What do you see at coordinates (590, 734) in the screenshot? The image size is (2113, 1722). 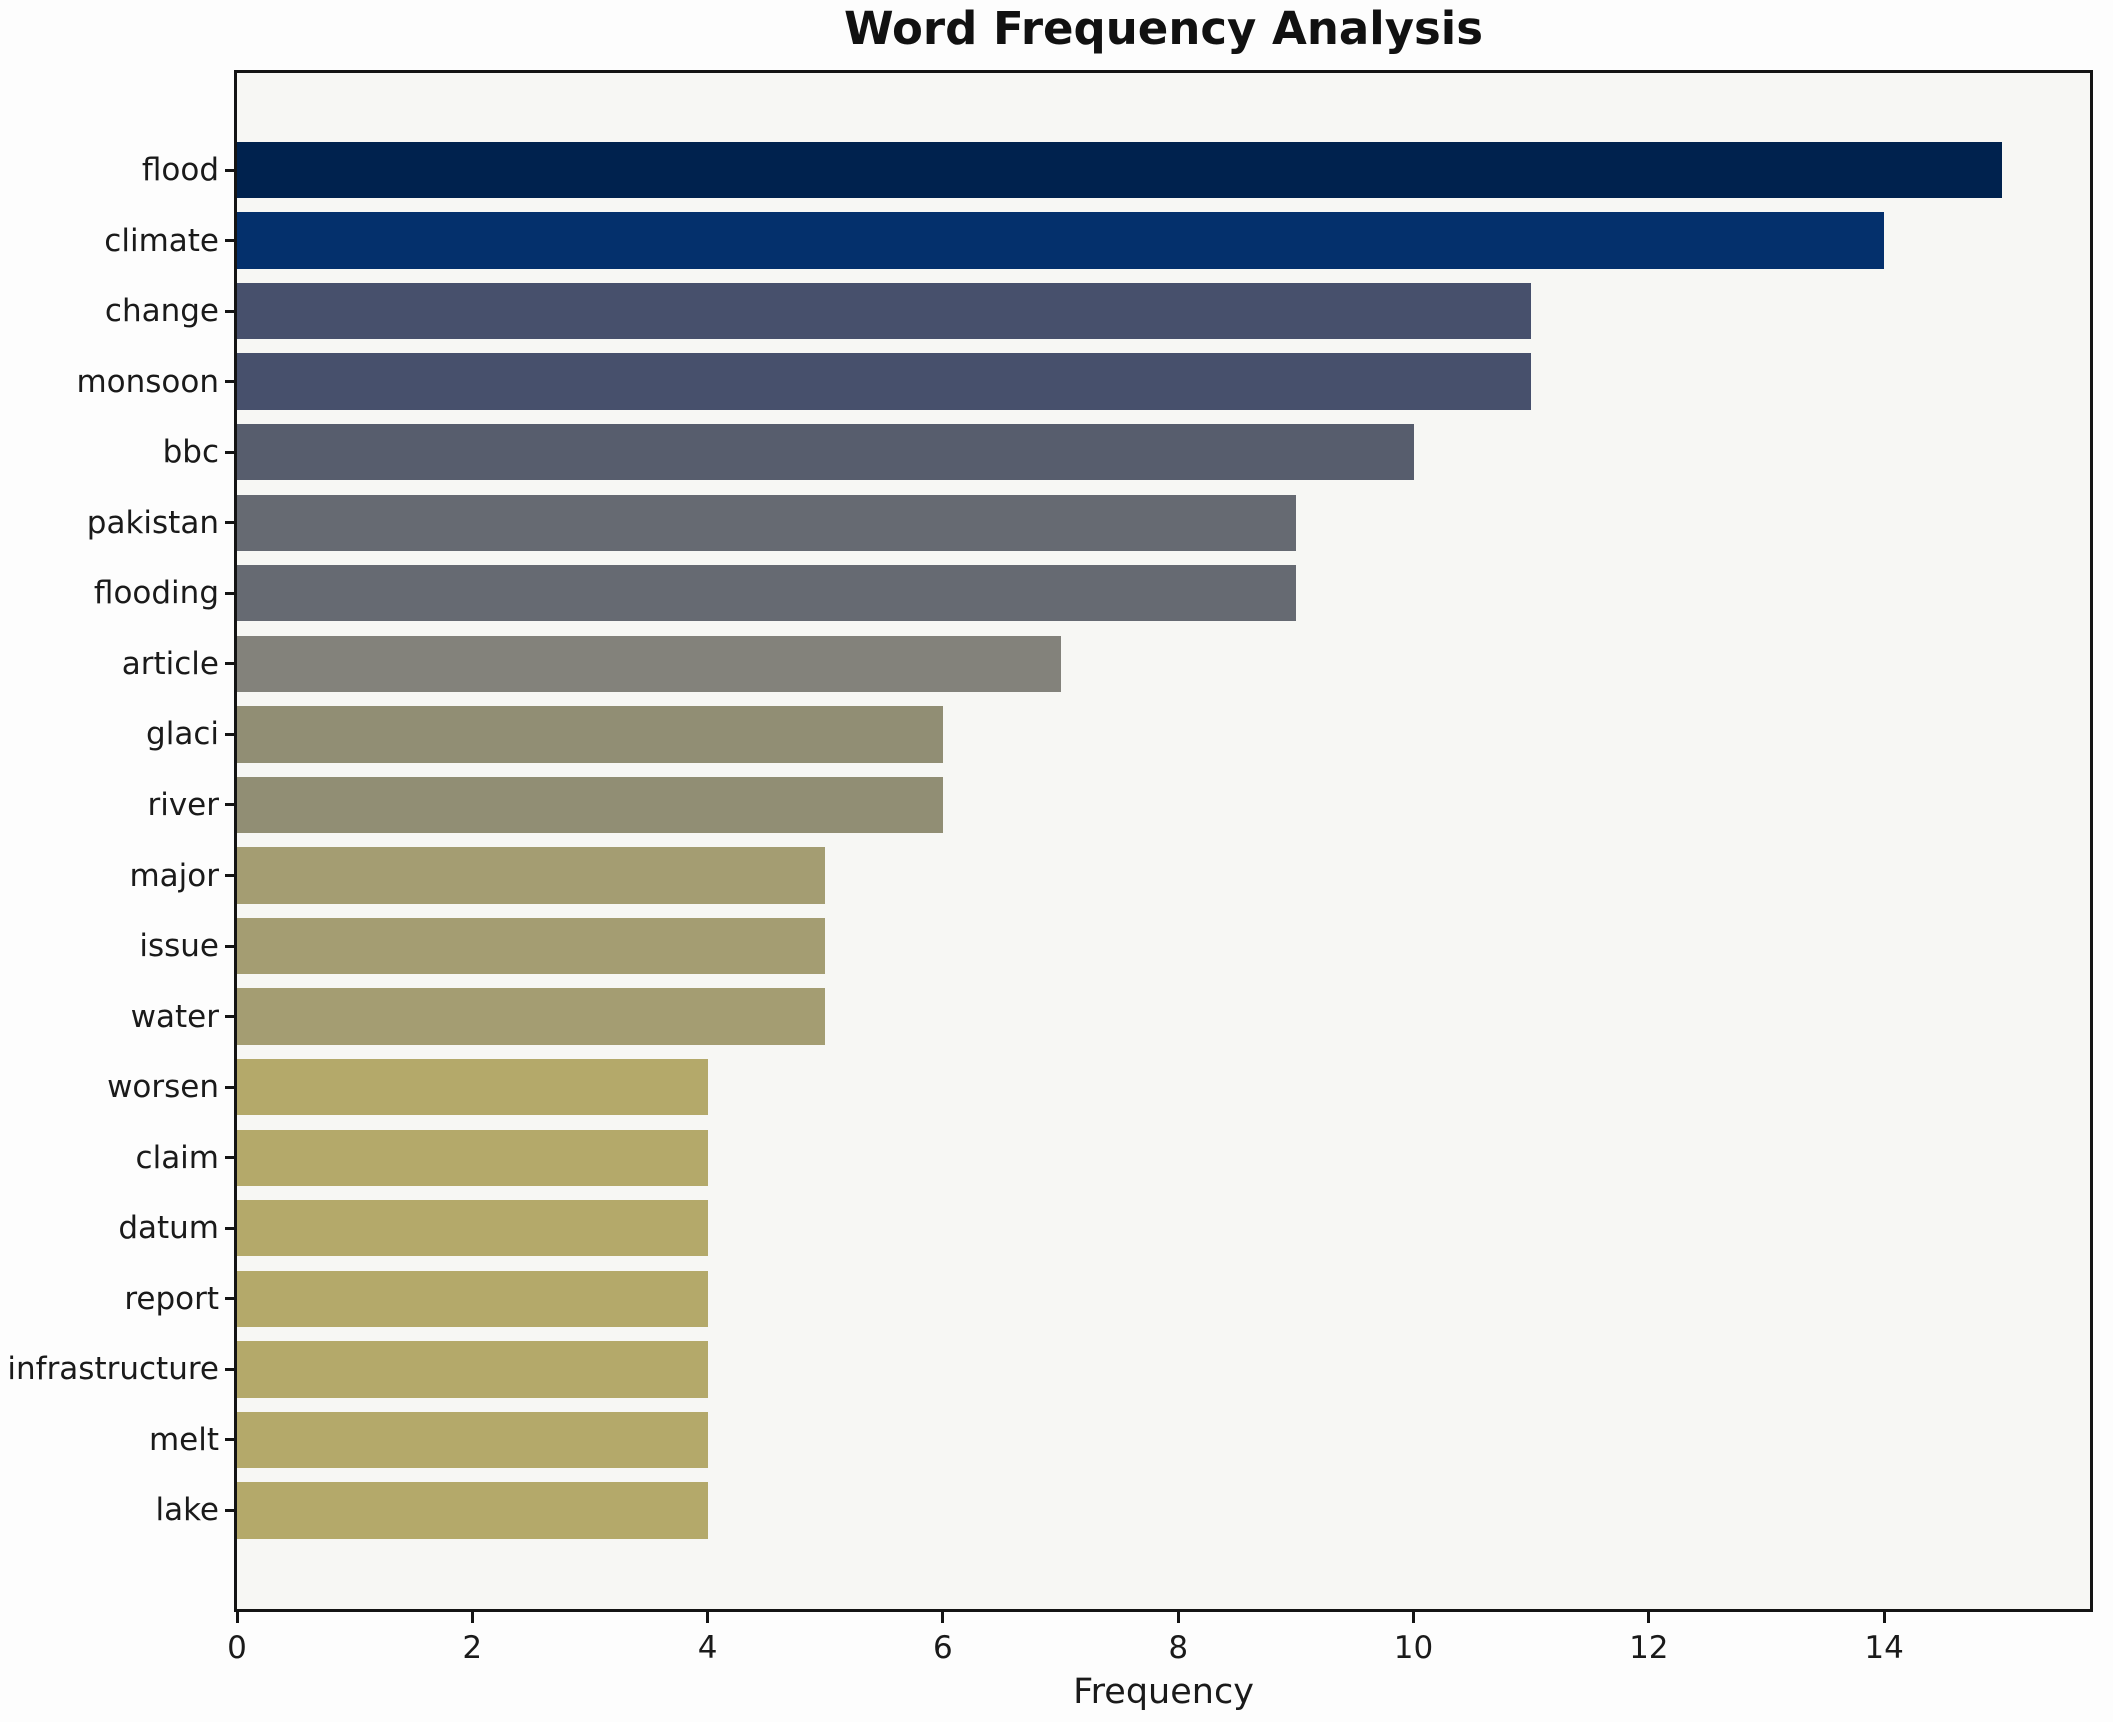 I see `bar-glaci` at bounding box center [590, 734].